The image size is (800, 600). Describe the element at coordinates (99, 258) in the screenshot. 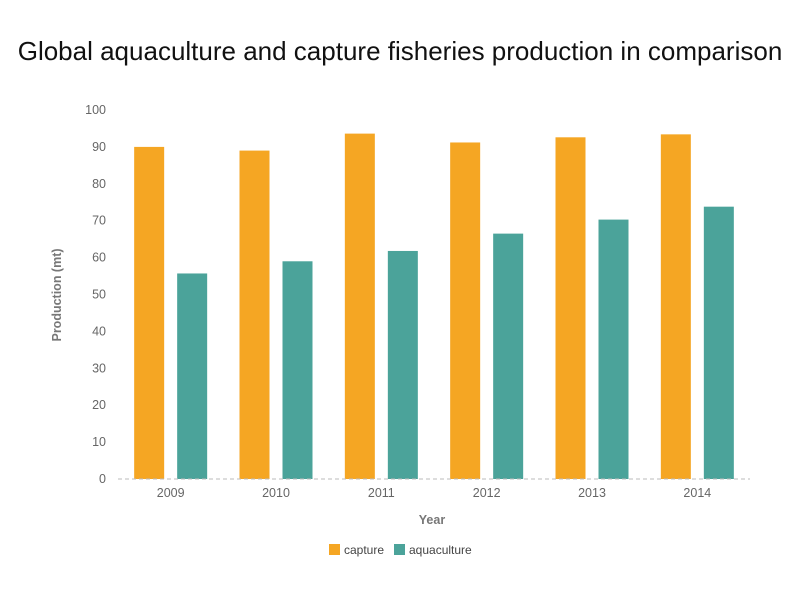

I see `y-tick-label: 60` at that location.